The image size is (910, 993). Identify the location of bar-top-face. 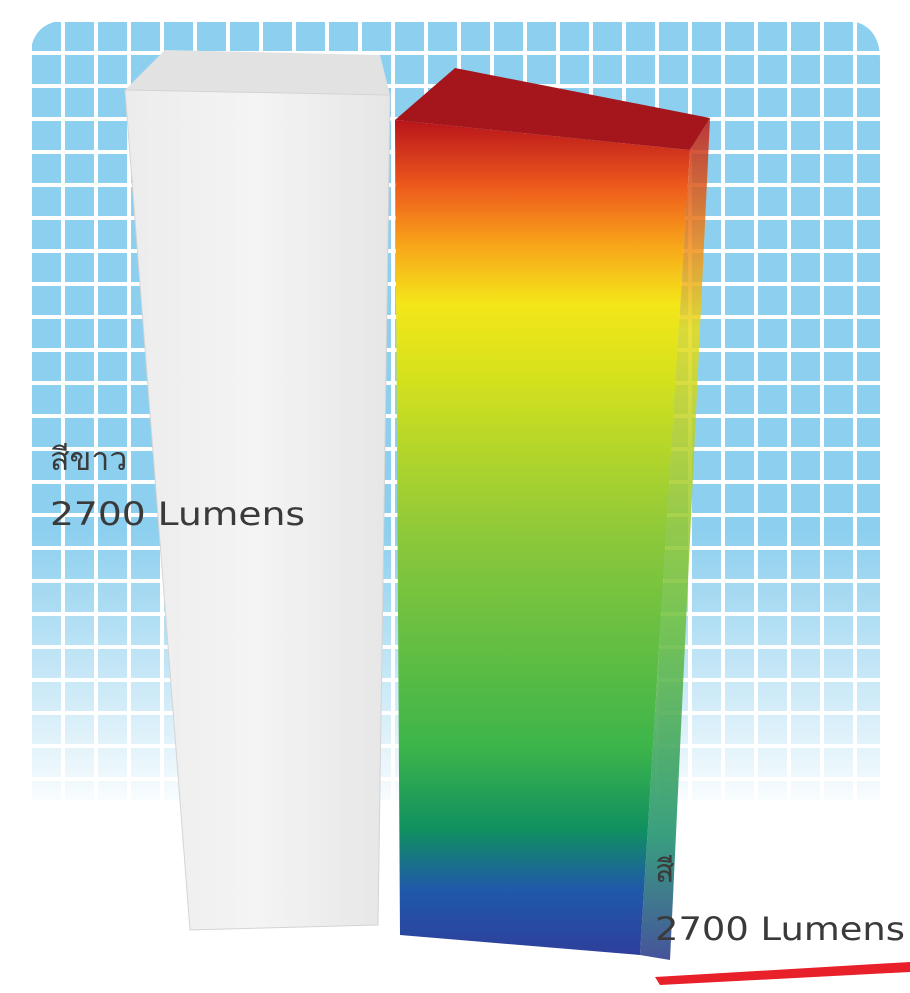
(552, 109).